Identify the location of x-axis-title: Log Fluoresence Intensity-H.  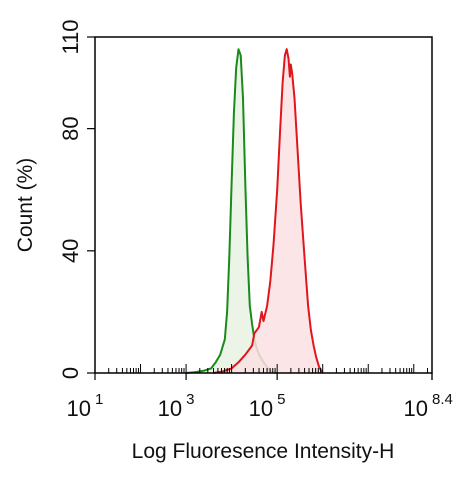
(263, 451).